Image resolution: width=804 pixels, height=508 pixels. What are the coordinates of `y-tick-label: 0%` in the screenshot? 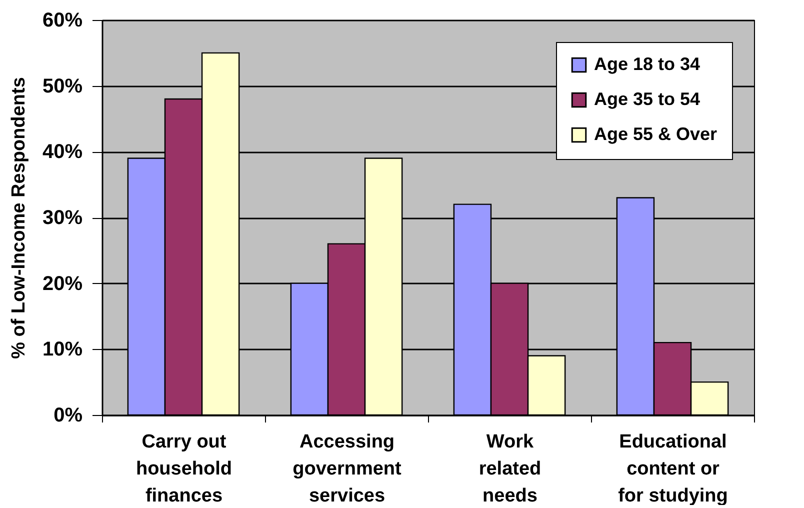 It's located at (68, 415).